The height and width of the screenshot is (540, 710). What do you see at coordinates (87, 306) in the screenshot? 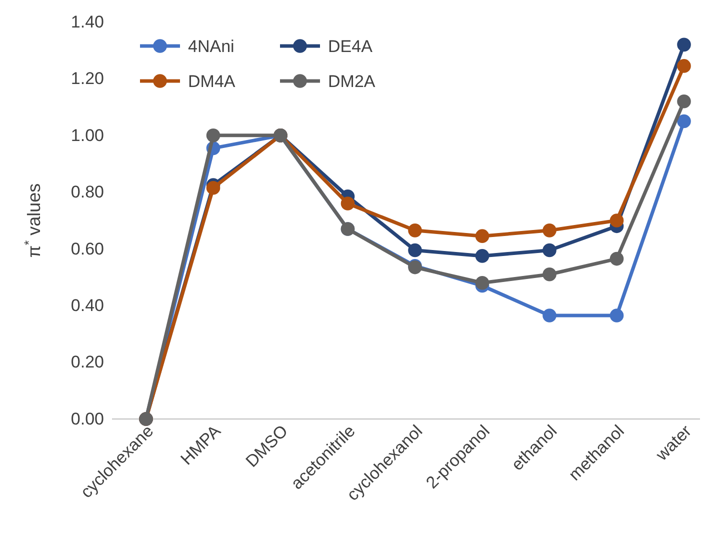
I see `y-tick-label: 0.40` at bounding box center [87, 306].